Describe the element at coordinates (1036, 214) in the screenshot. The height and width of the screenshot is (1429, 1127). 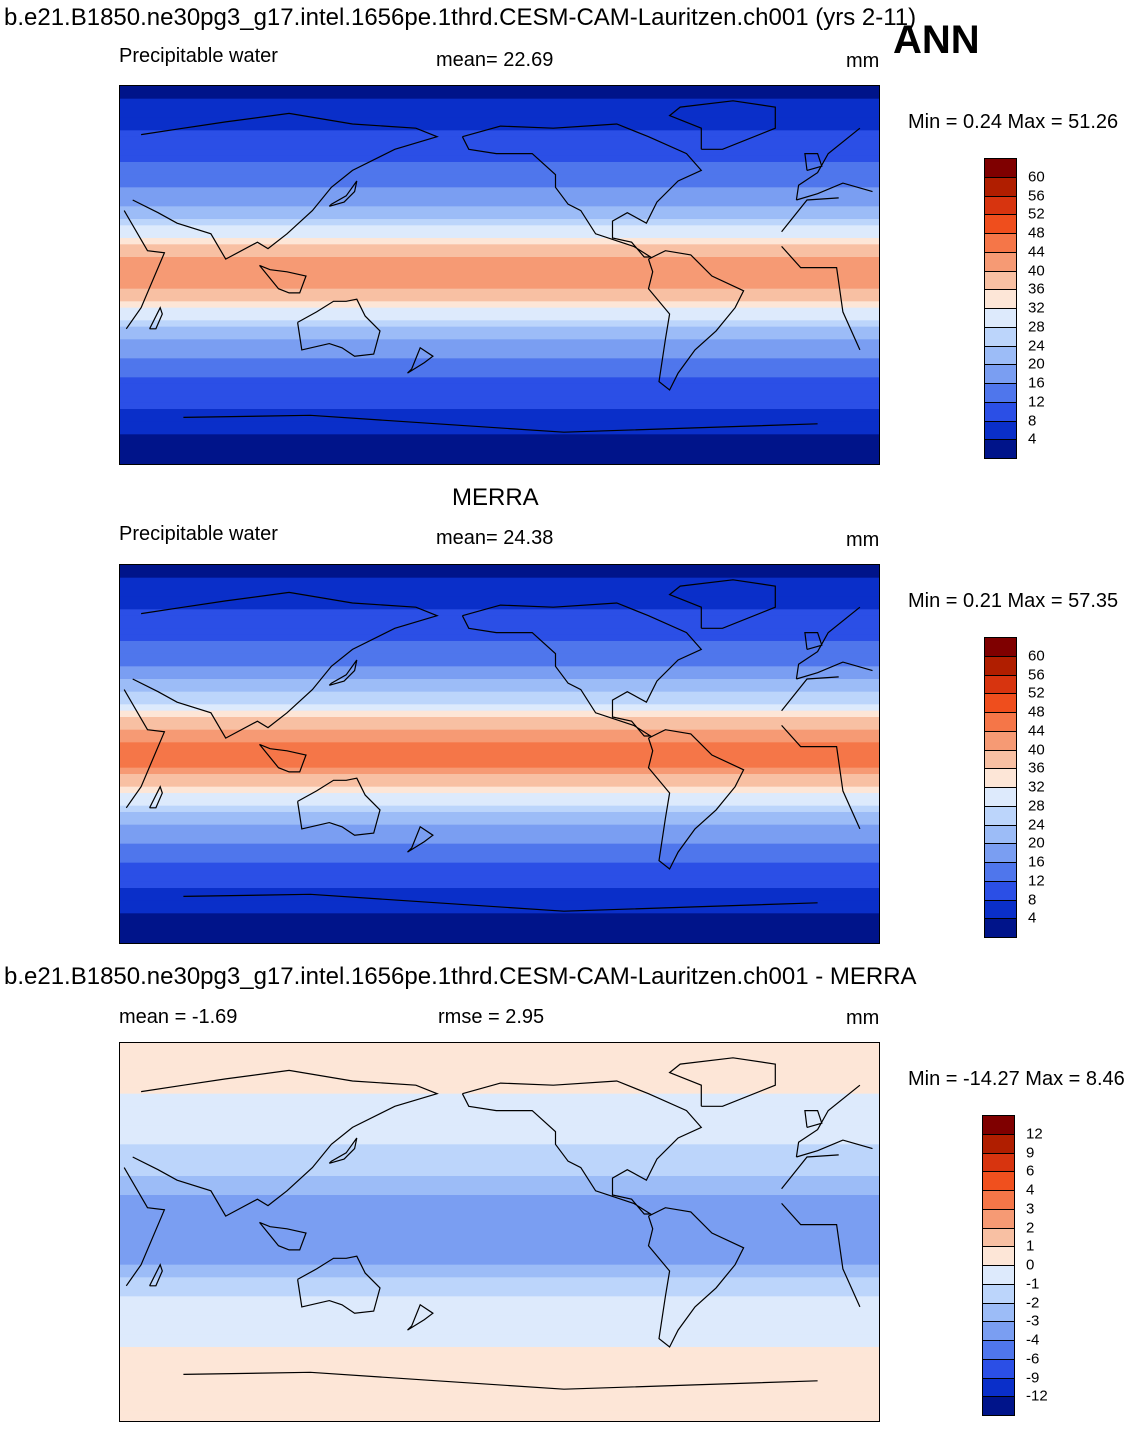
I see `model-colorbar-tick-label: 52` at that location.